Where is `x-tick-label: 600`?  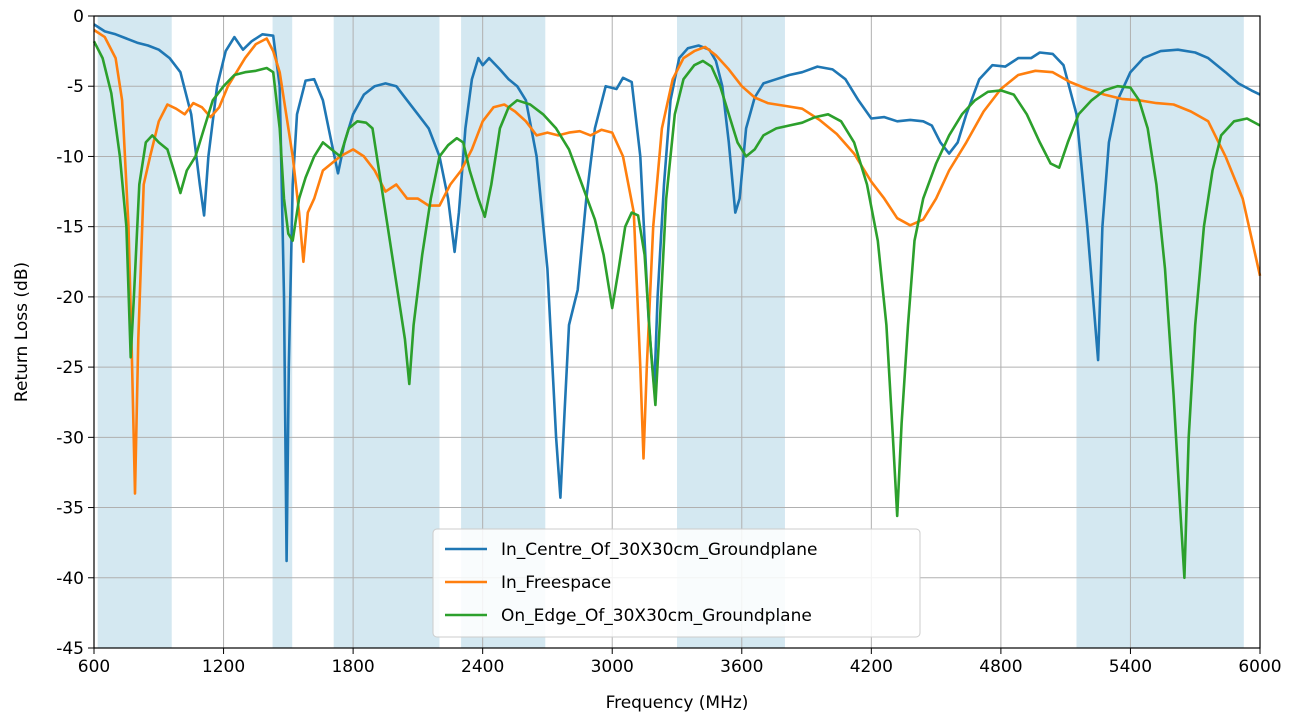 x-tick-label: 600 is located at coordinates (94, 667).